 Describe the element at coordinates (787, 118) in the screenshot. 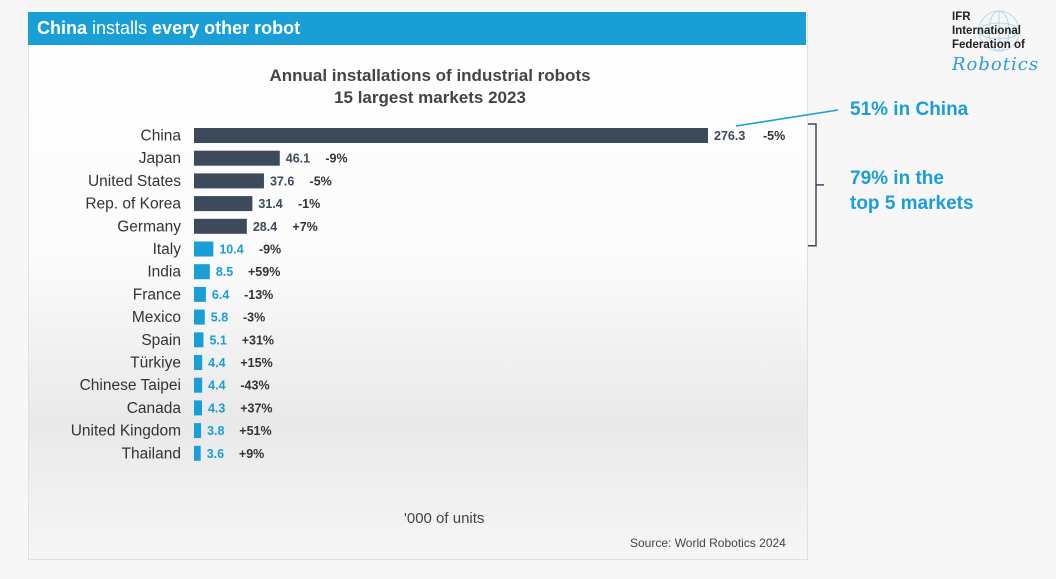

I see `callout-leader-line` at that location.